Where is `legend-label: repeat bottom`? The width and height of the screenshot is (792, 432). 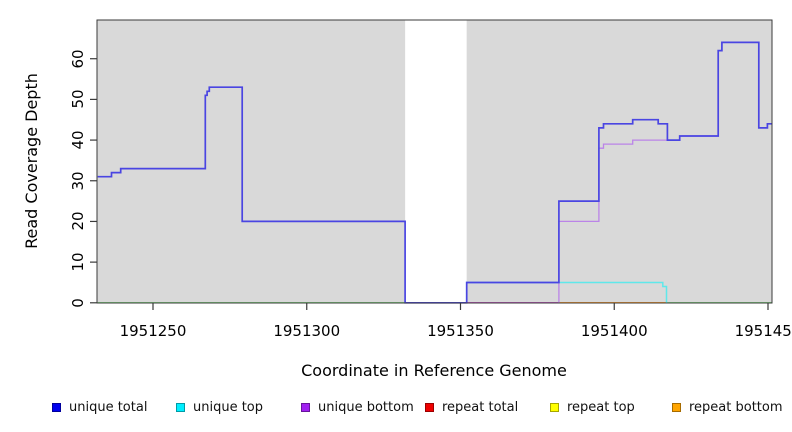 legend-label: repeat bottom is located at coordinates (736, 407).